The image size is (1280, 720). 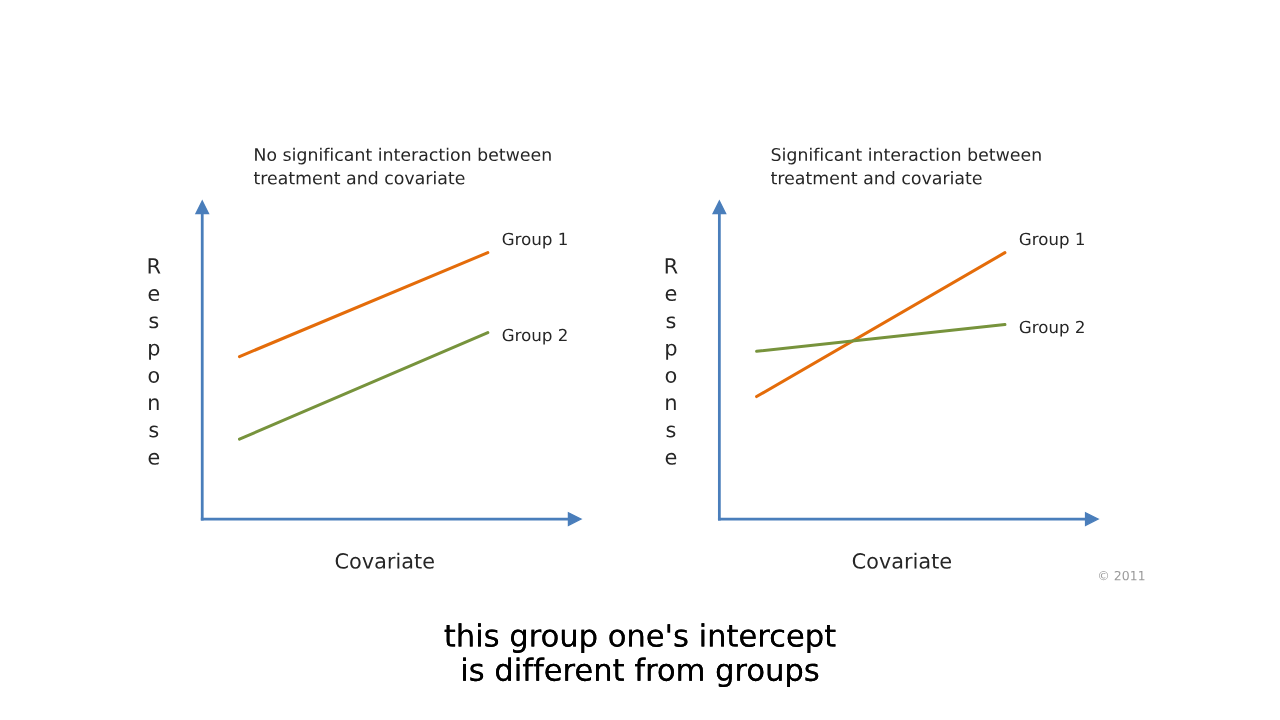 What do you see at coordinates (640, 655) in the screenshot?
I see `text: this group one's intercept is different from groups` at bounding box center [640, 655].